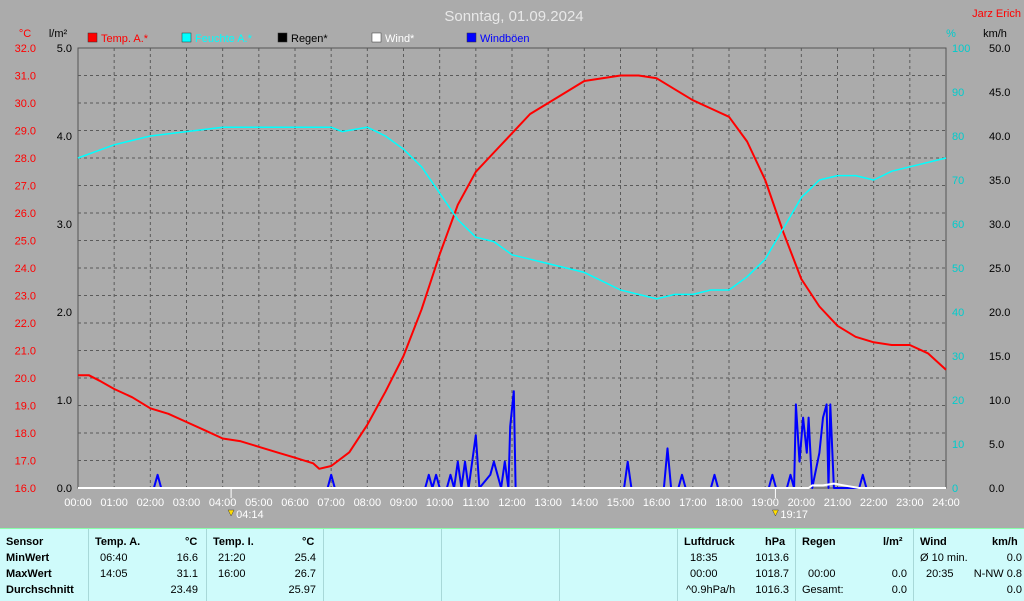  Describe the element at coordinates (232, 558) in the screenshot. I see `temp-i-min-time: 21:20` at that location.